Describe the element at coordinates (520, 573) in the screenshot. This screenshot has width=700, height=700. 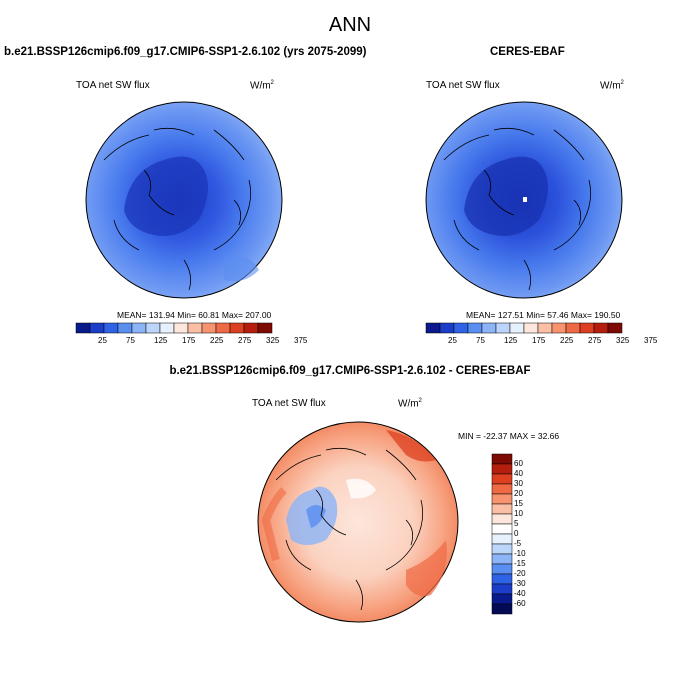
I see `colorbar-tick-label: -20` at that location.